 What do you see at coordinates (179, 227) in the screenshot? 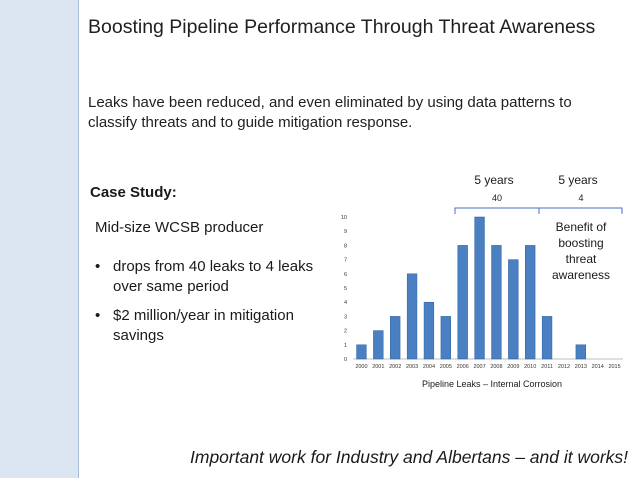
I see `producer-text: Mid-size WCSB producer` at bounding box center [179, 227].